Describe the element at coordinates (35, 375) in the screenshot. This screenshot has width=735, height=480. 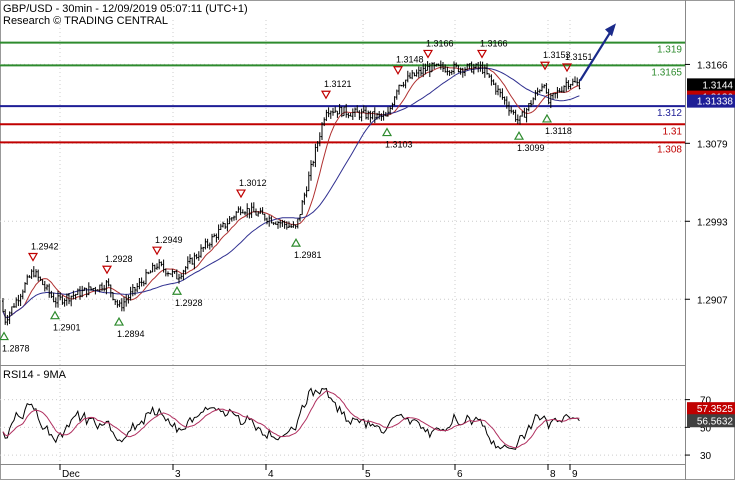
I see `rsi-title: RSI14 - 9MA` at that location.